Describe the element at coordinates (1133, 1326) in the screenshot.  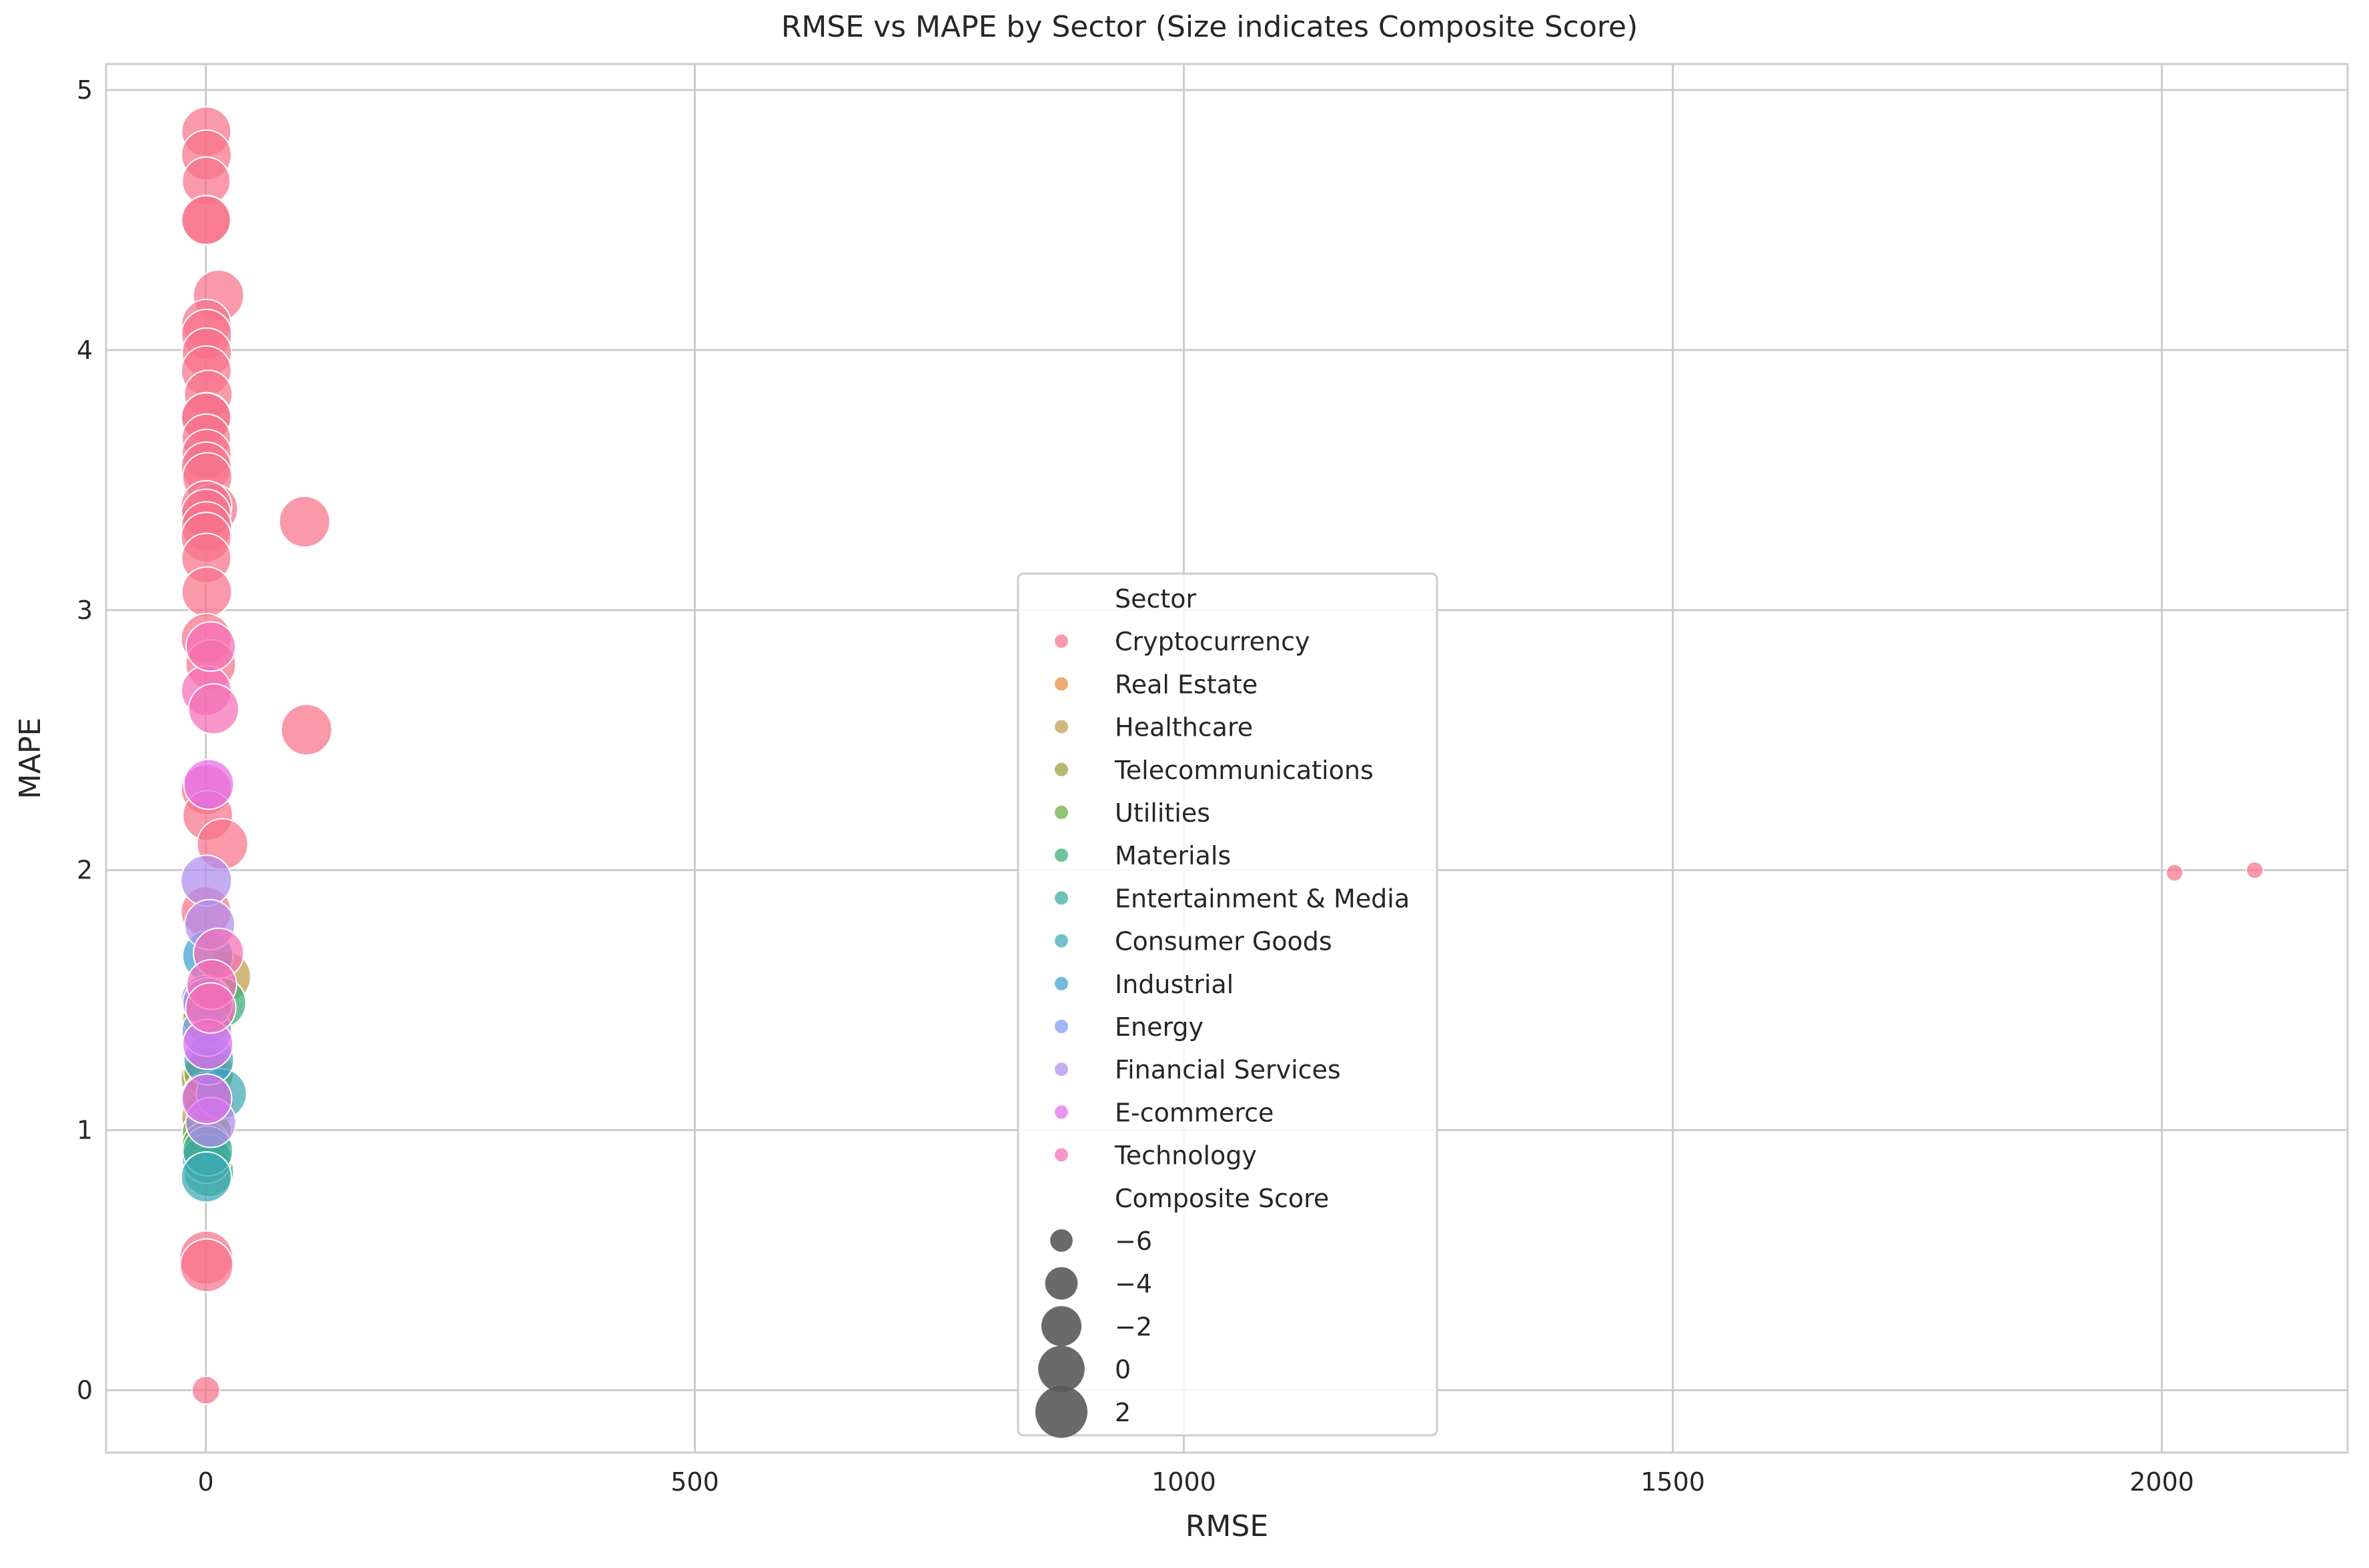
I see `legend-size-label: −2` at that location.